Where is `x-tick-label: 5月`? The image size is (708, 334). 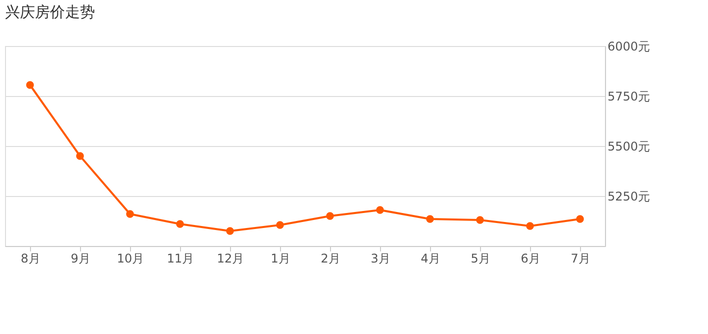
x-tick-label: 5月 is located at coordinates (480, 259).